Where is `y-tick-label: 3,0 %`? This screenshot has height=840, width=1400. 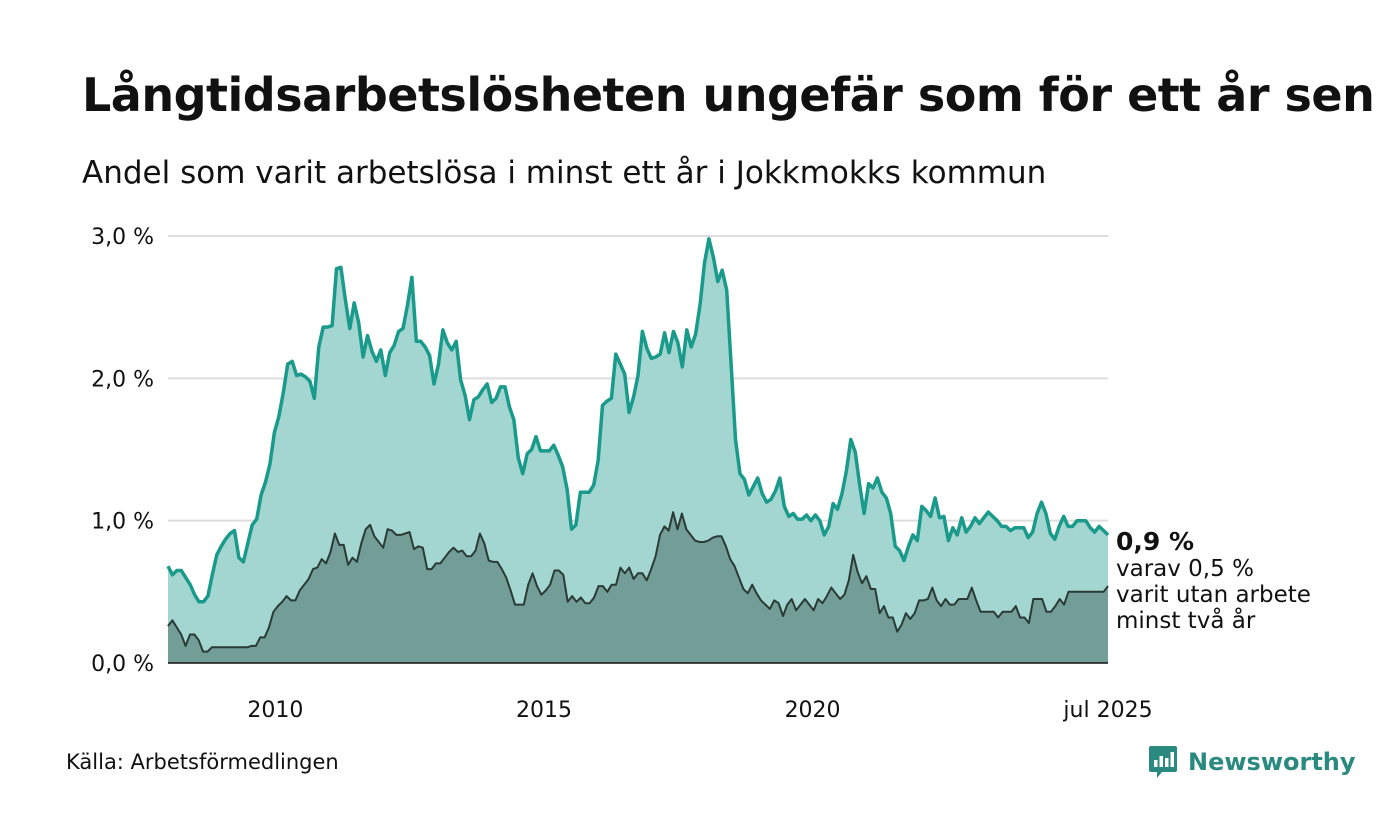
y-tick-label: 3,0 % is located at coordinates (122, 237).